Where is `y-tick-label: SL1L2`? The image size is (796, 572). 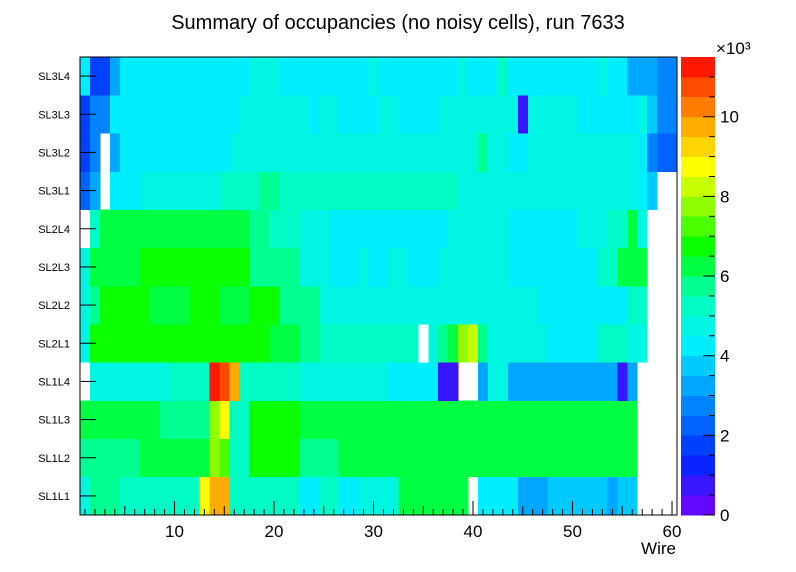 y-tick-label: SL1L2 is located at coordinates (54, 459).